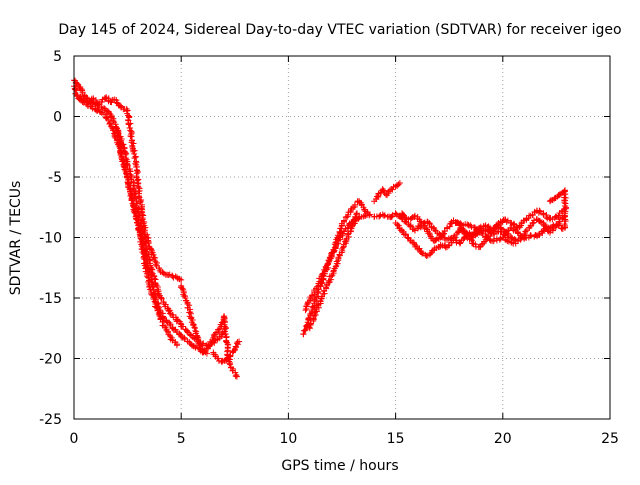 The width and height of the screenshot is (640, 485). Describe the element at coordinates (55, 178) in the screenshot. I see `y-tick-label: -5` at that location.